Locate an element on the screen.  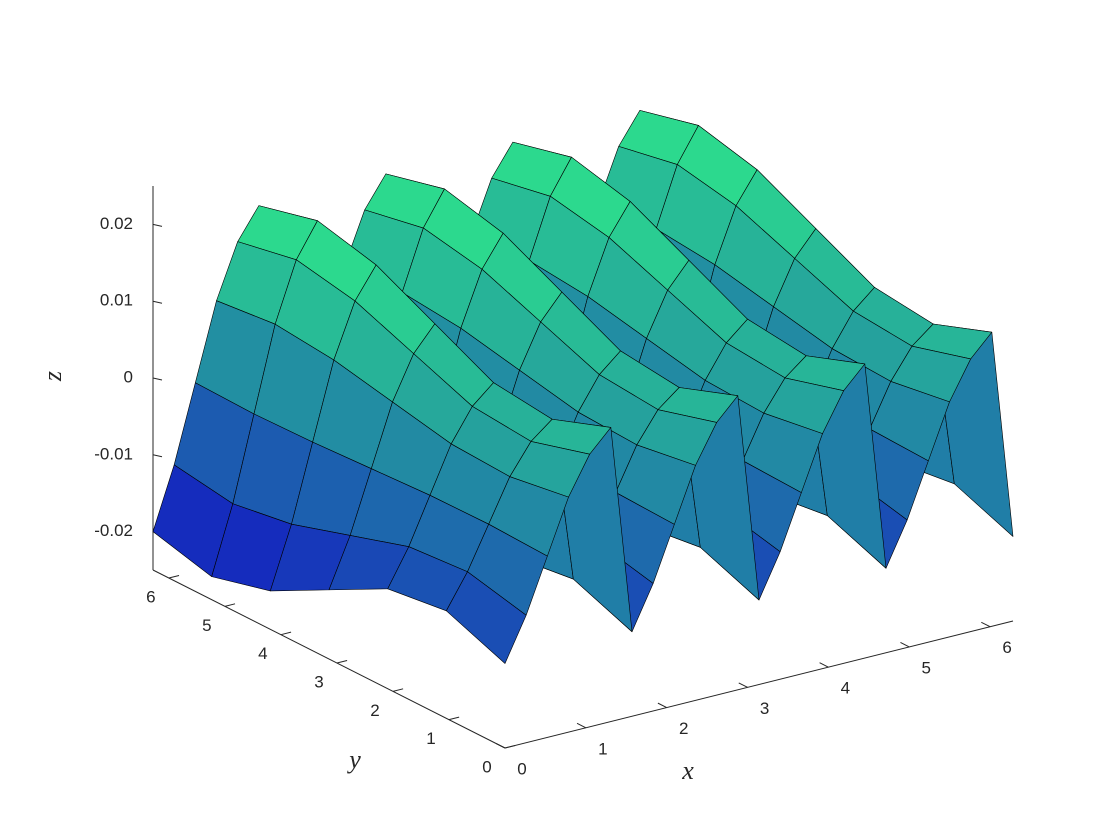
x-tick-label: 1 is located at coordinates (602, 748).